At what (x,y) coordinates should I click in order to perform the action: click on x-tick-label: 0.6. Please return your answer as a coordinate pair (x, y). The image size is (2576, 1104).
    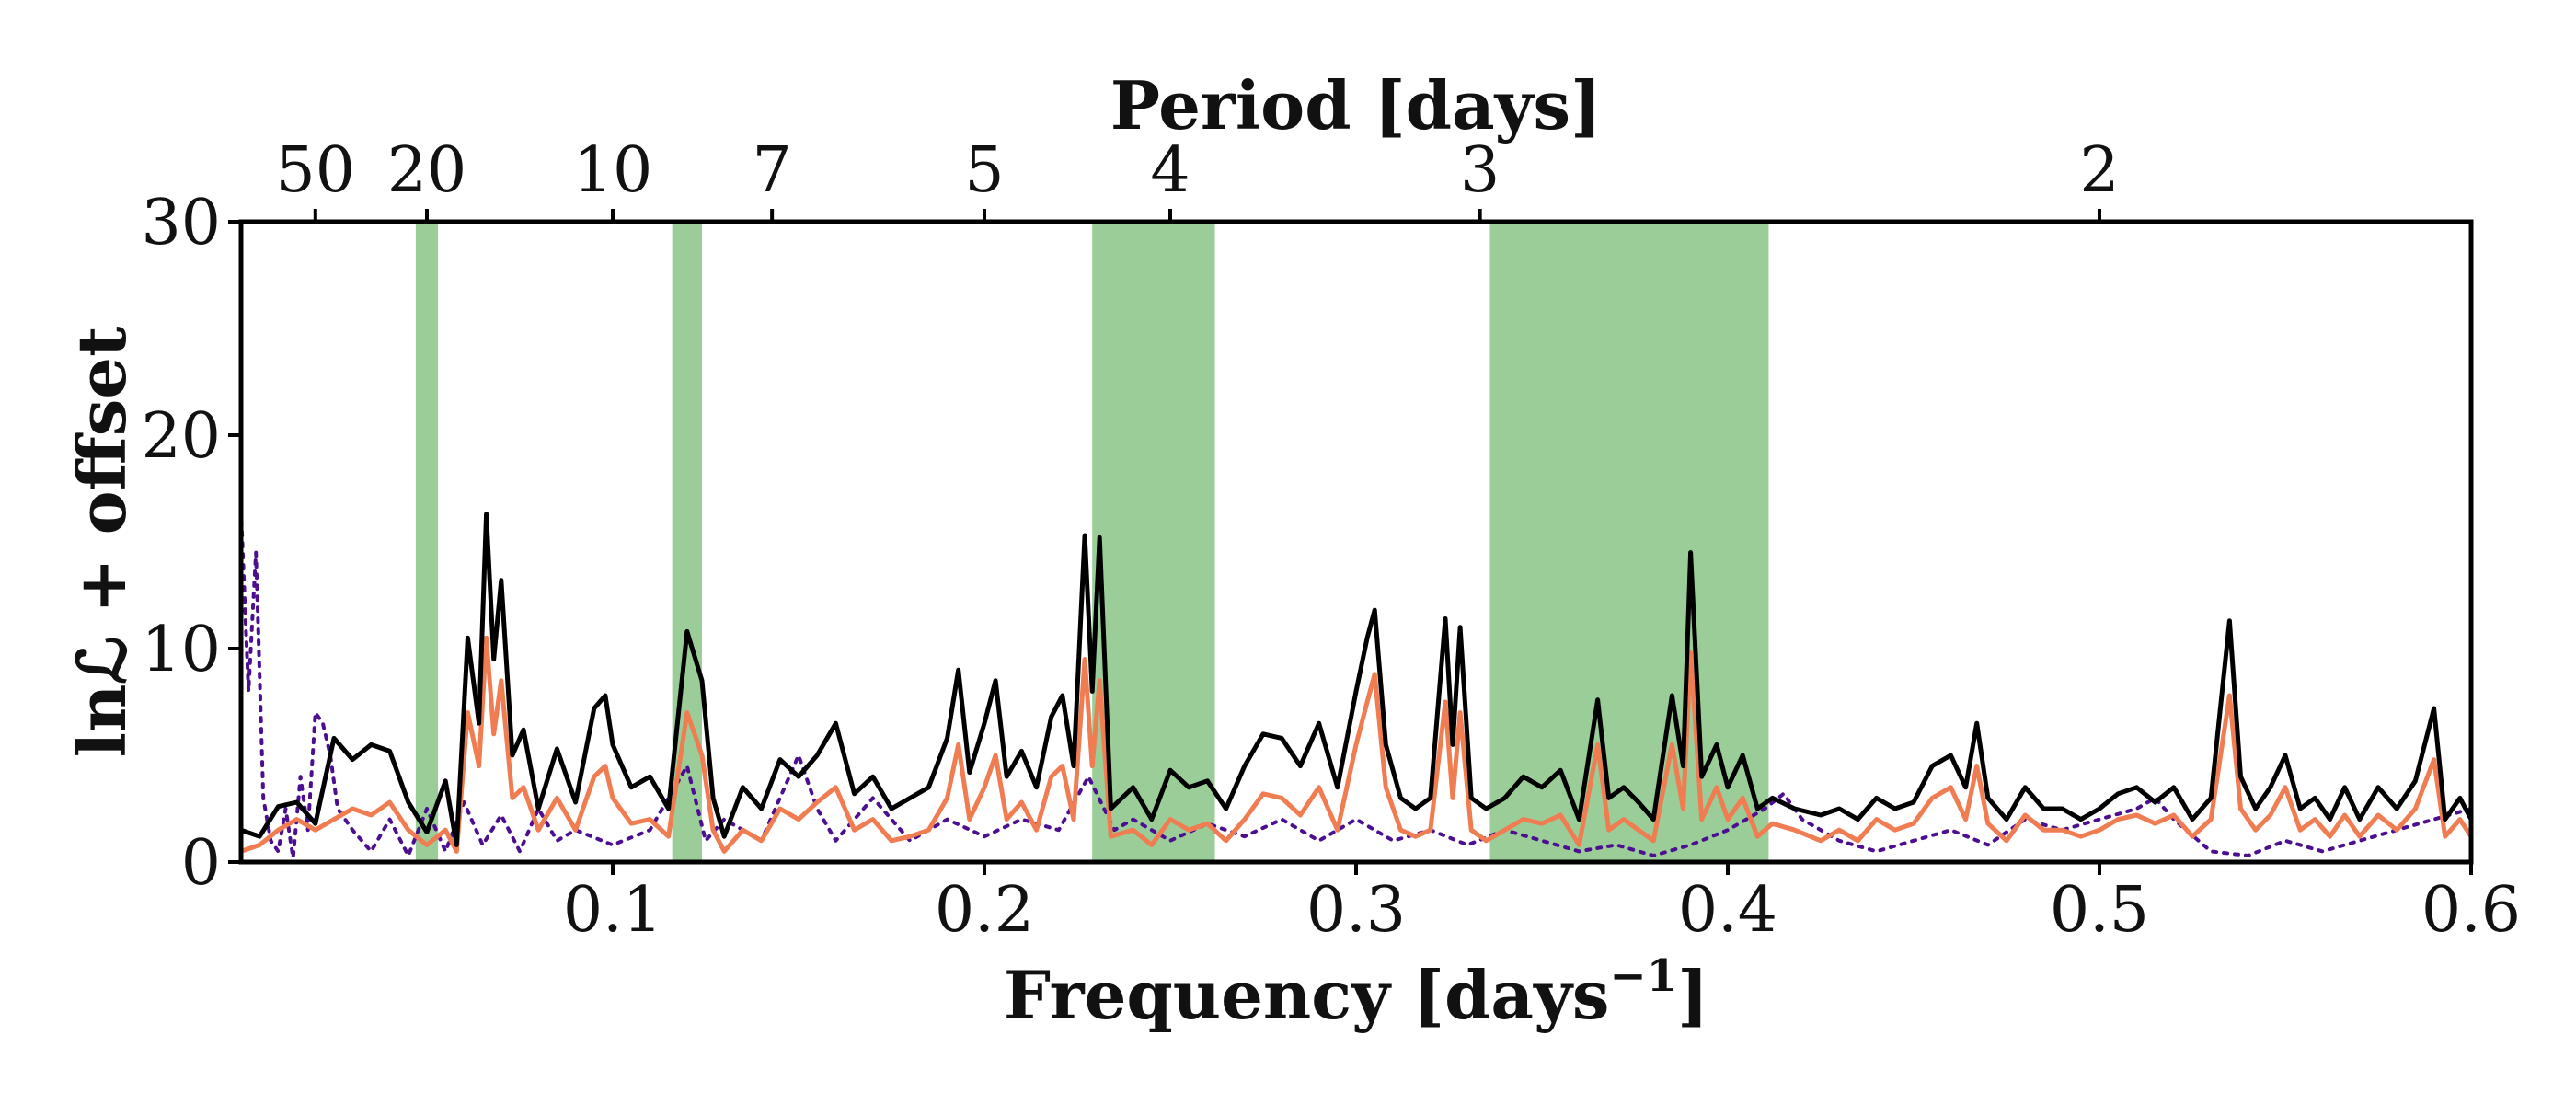
    Looking at the image, I should click on (2471, 910).